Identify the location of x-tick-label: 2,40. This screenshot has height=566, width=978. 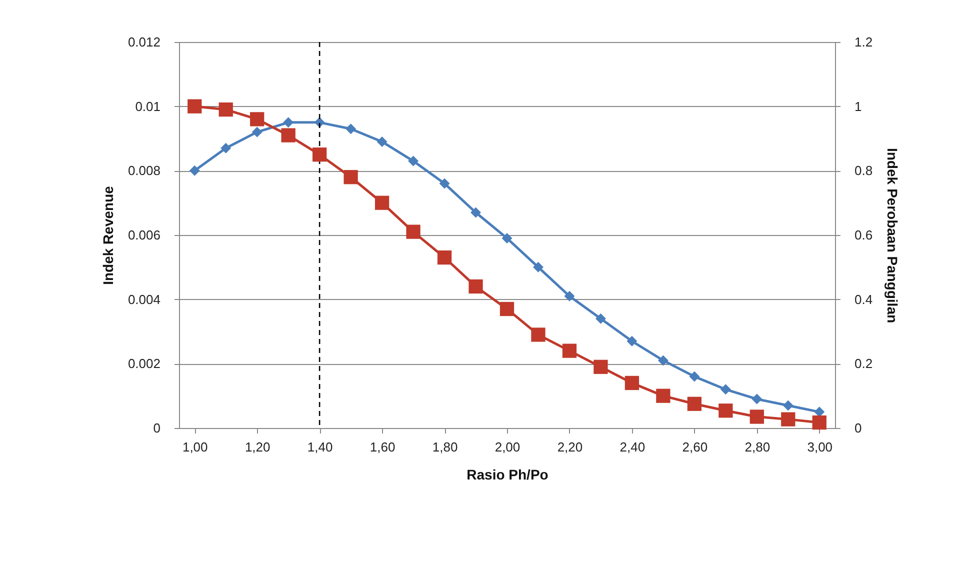
(633, 447).